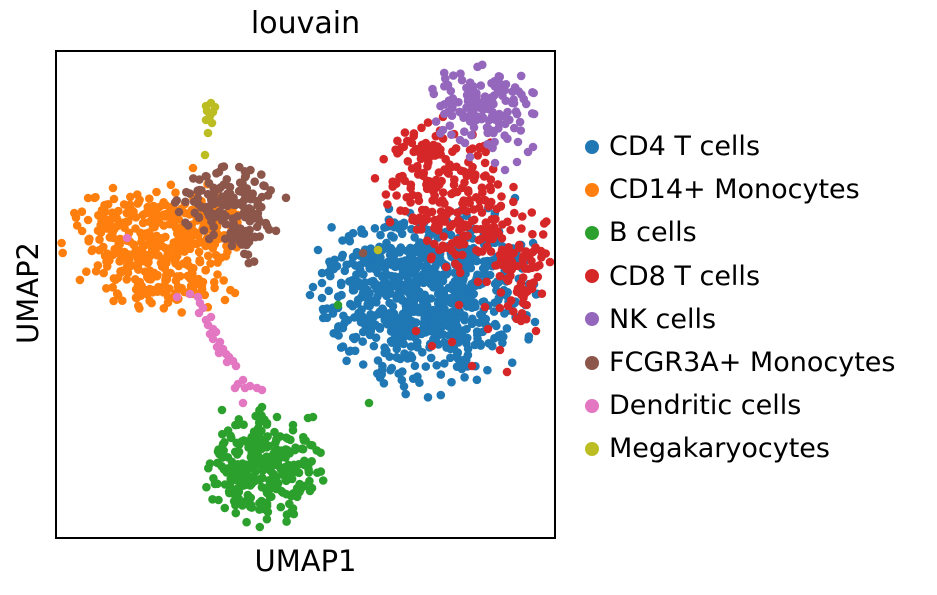 This screenshot has width=937, height=595. Describe the element at coordinates (653, 233) in the screenshot. I see `legend-label: B cells` at that location.